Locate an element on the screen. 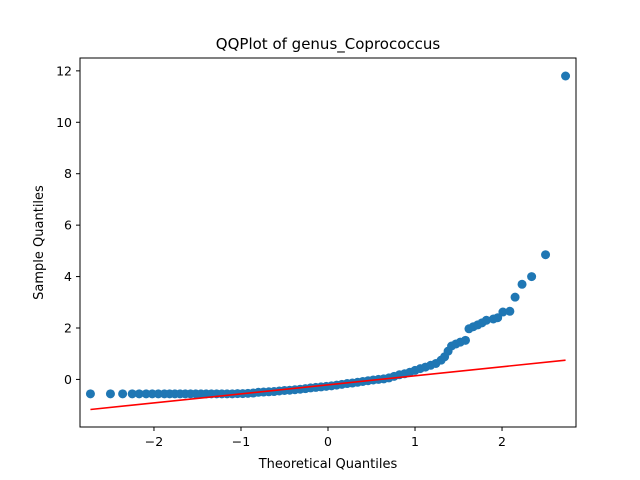 This screenshot has width=640, height=480. y-axis-ticks: 0 2 4 6 8 10 12 is located at coordinates (68, 225).